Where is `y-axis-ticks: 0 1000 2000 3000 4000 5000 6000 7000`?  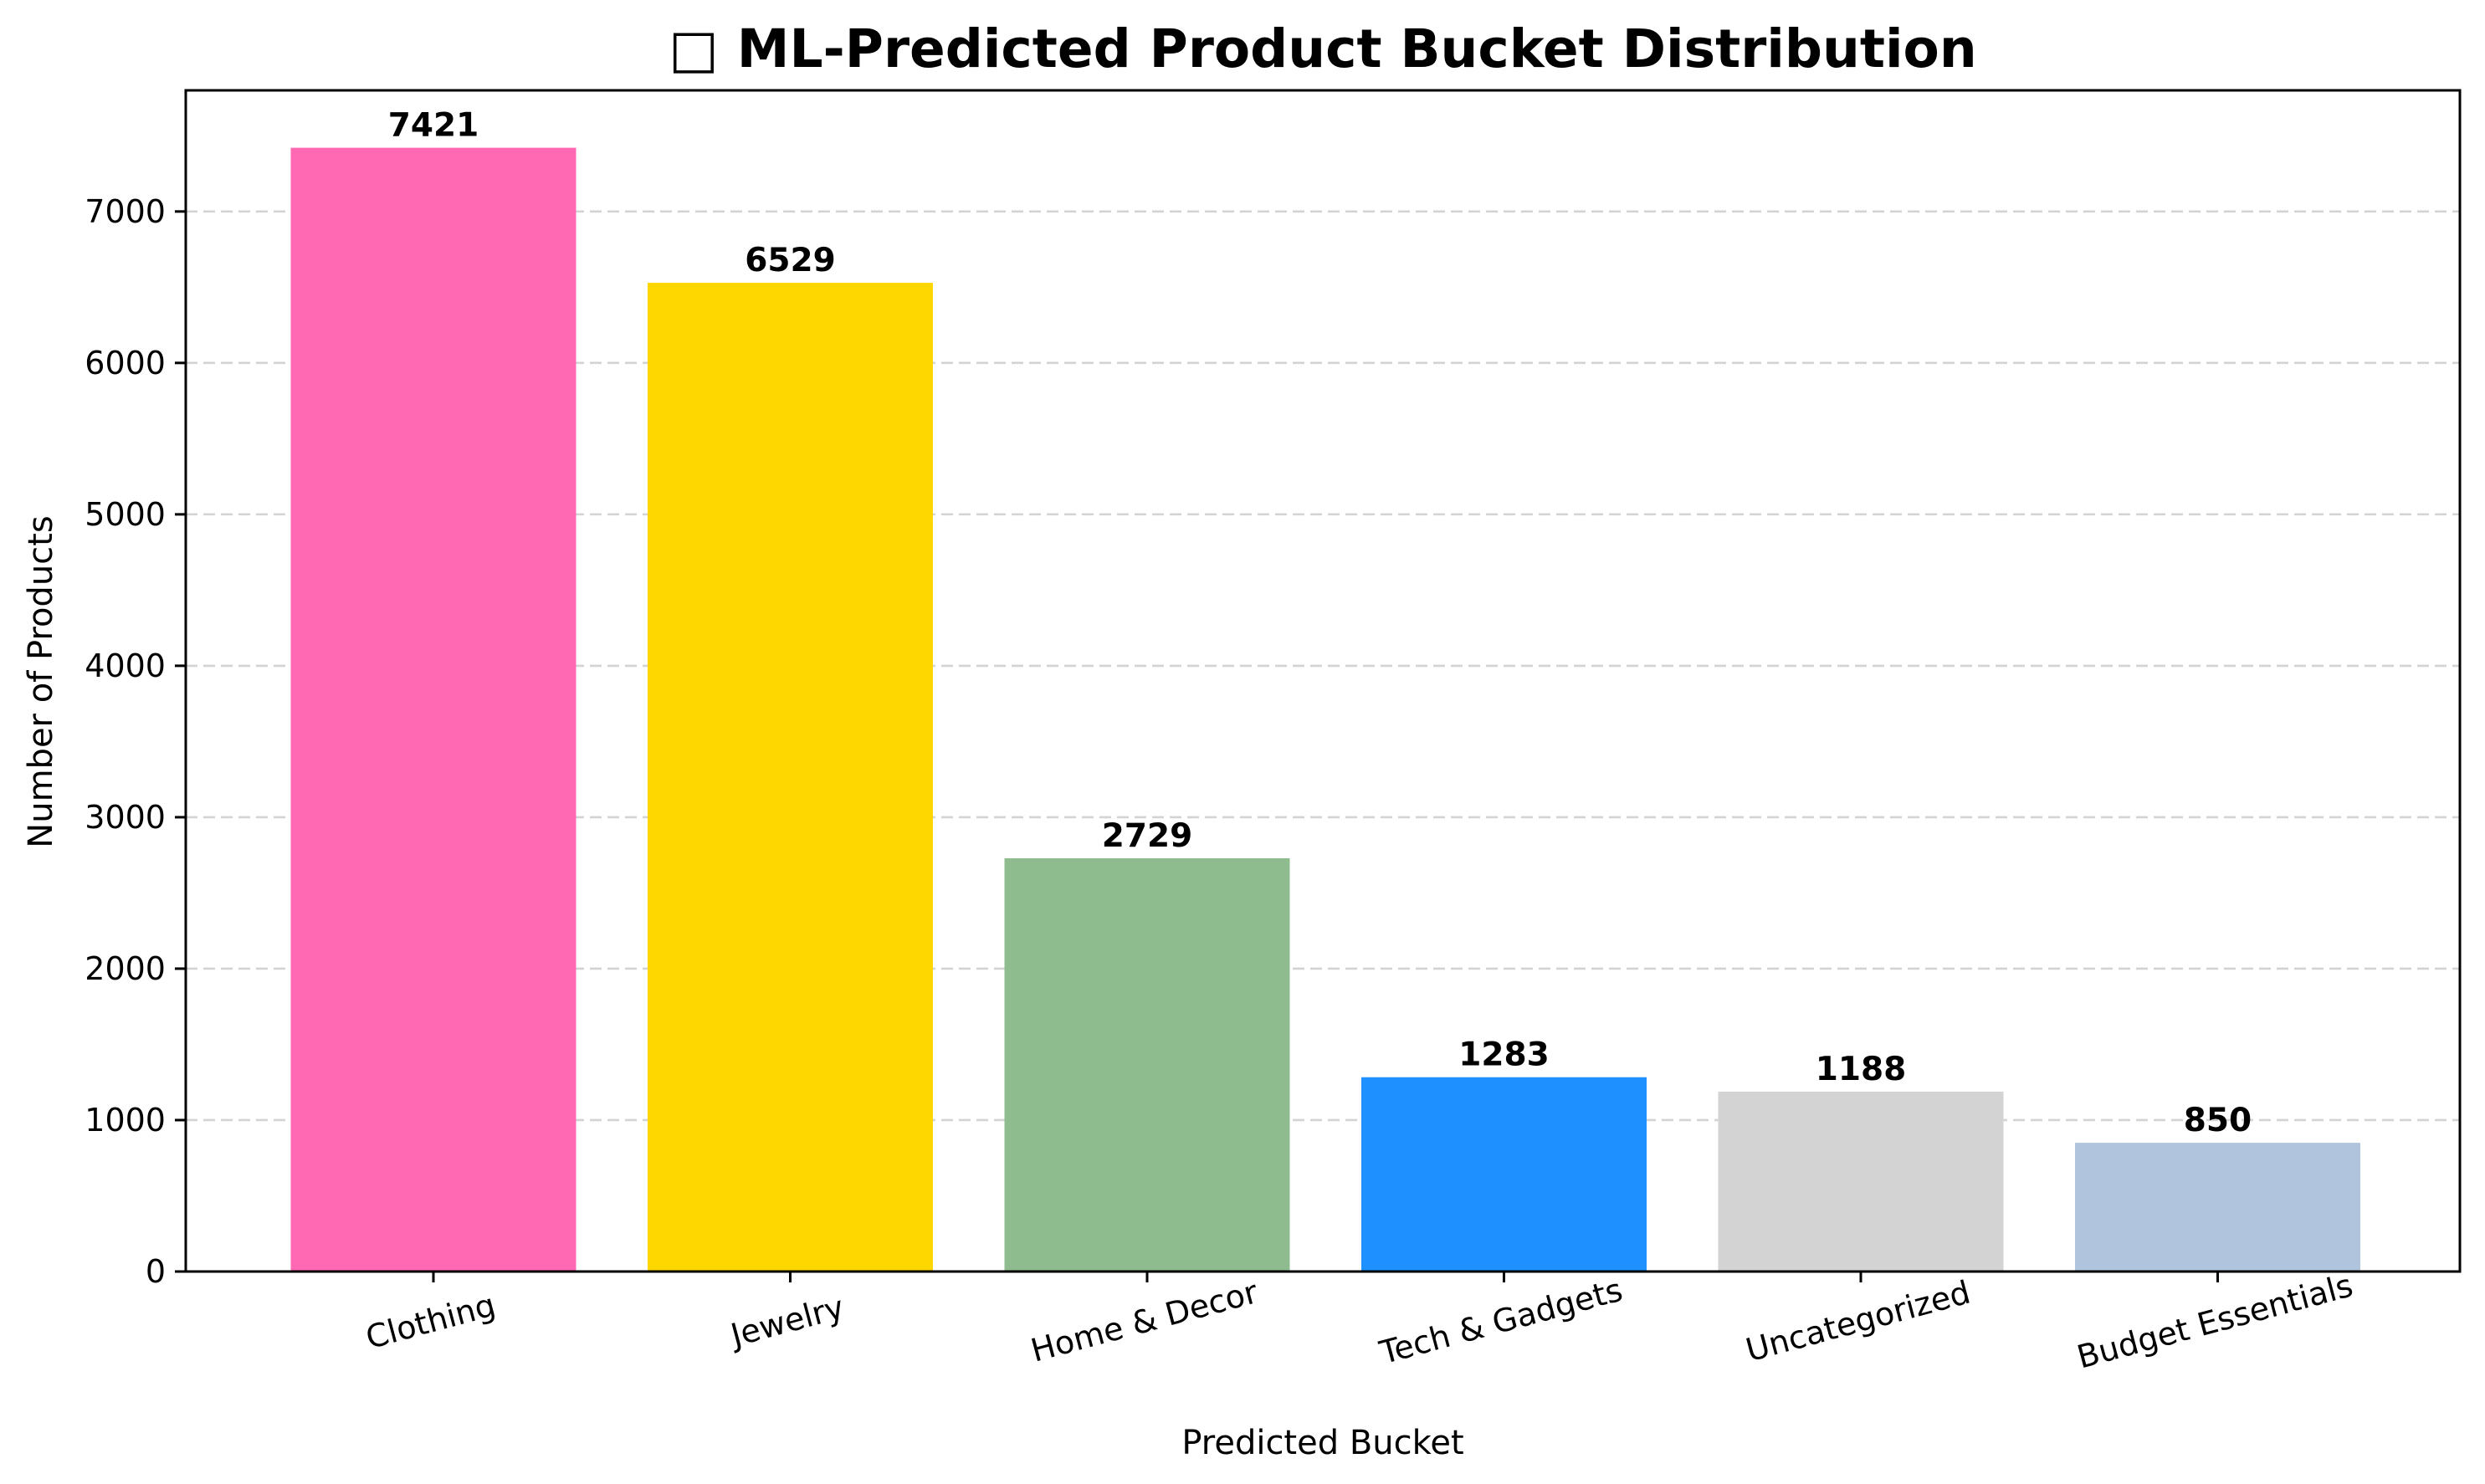 y-axis-ticks: 0 1000 2000 3000 4000 5000 6000 7000 is located at coordinates (136, 741).